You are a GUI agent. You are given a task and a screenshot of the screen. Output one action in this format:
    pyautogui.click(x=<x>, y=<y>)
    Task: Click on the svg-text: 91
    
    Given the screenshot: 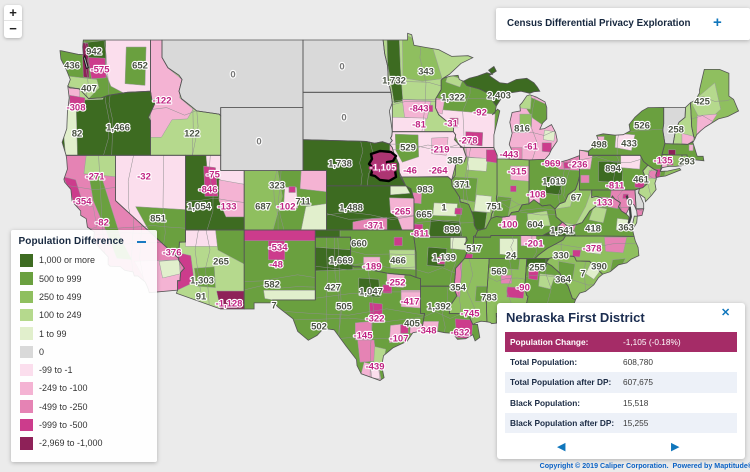 What is the action you would take?
    pyautogui.click(x=201, y=297)
    